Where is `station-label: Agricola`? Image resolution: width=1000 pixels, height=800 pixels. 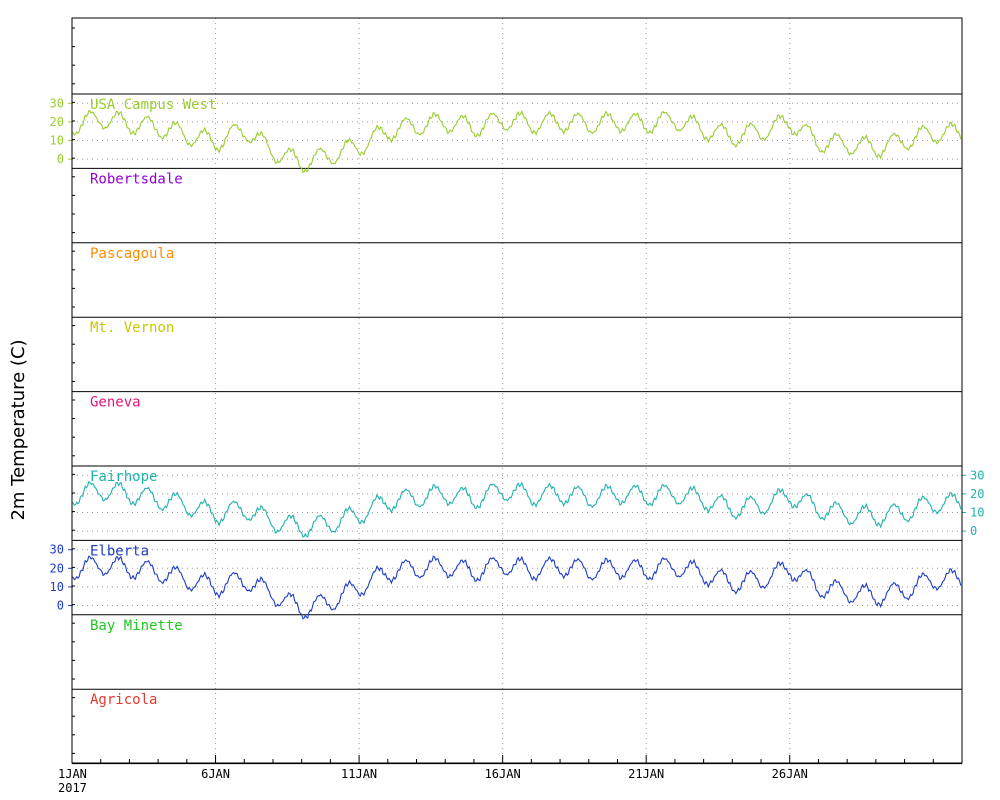 station-label: Agricola is located at coordinates (123, 700).